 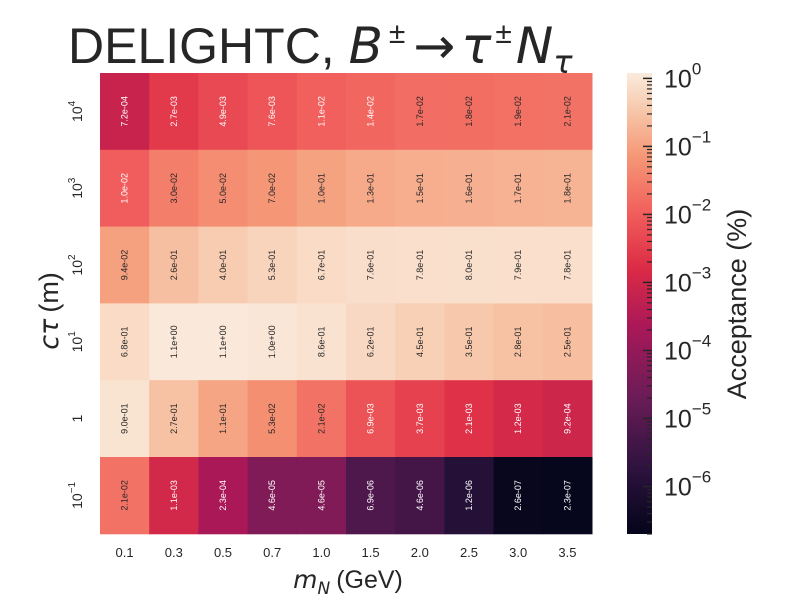 I want to click on xlabel-unit: (GeV), so click(x=369, y=580).